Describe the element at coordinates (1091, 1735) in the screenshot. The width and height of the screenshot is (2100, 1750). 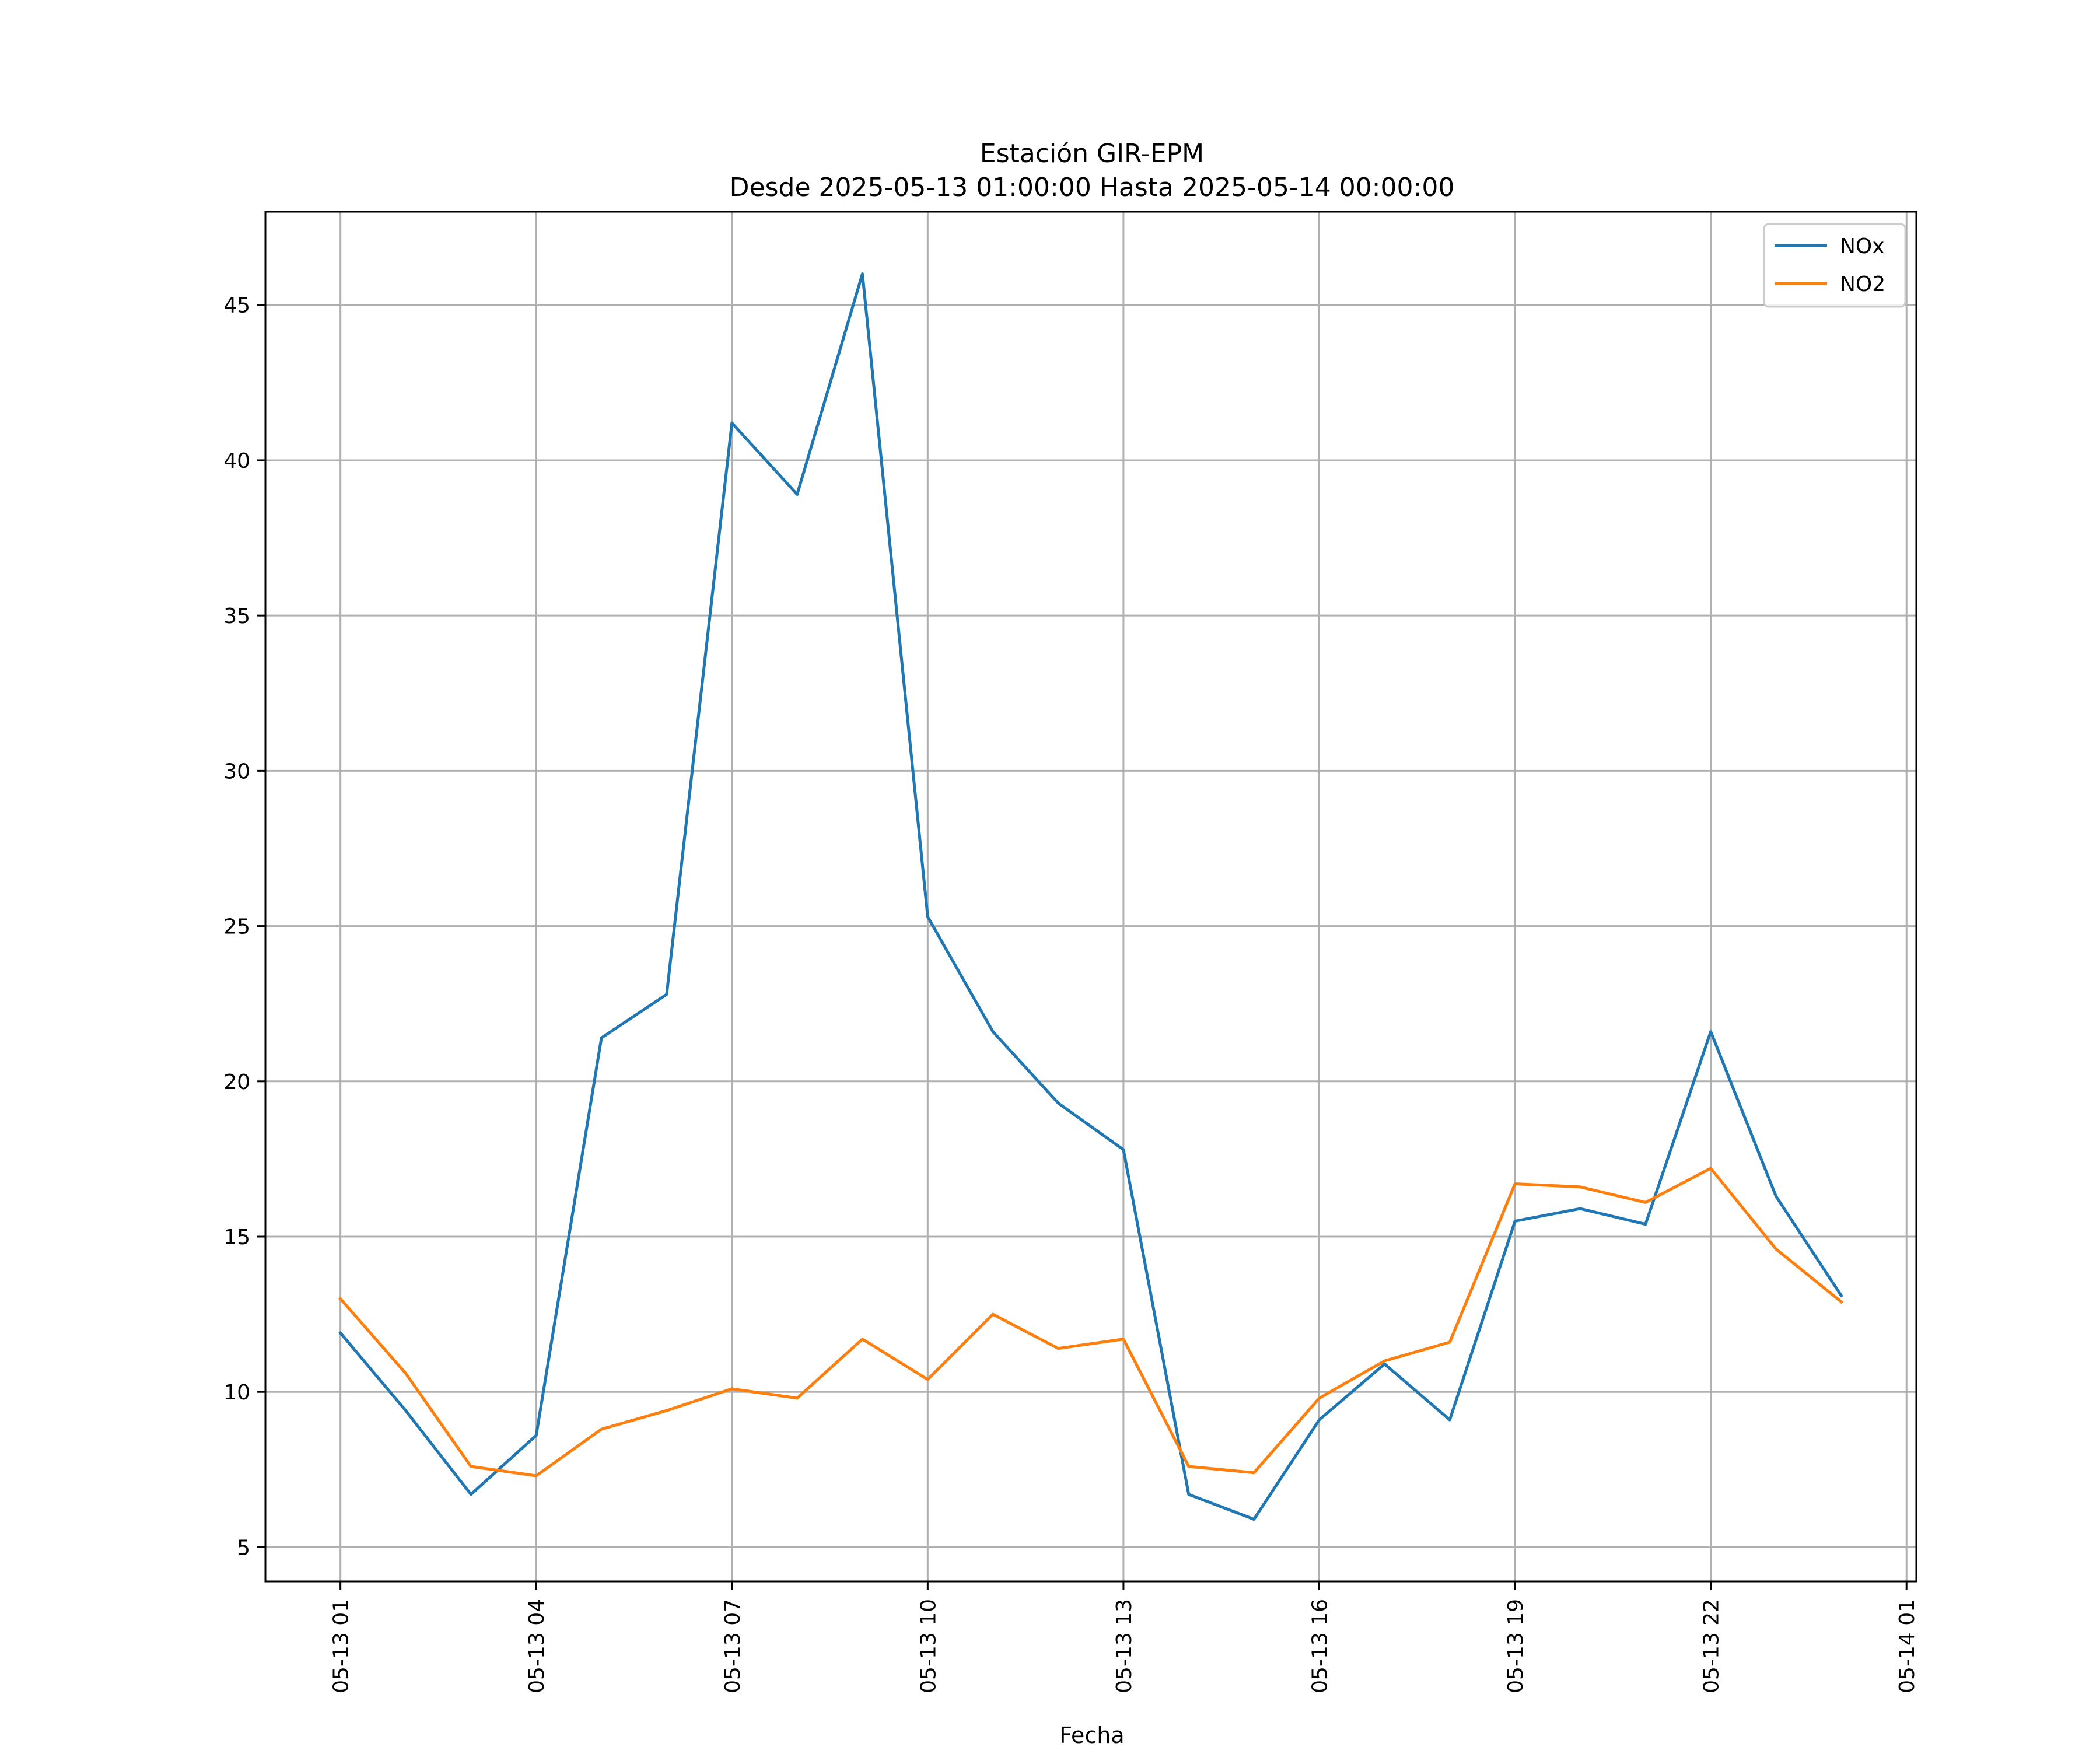
I see `x-axis-label: Fecha` at that location.